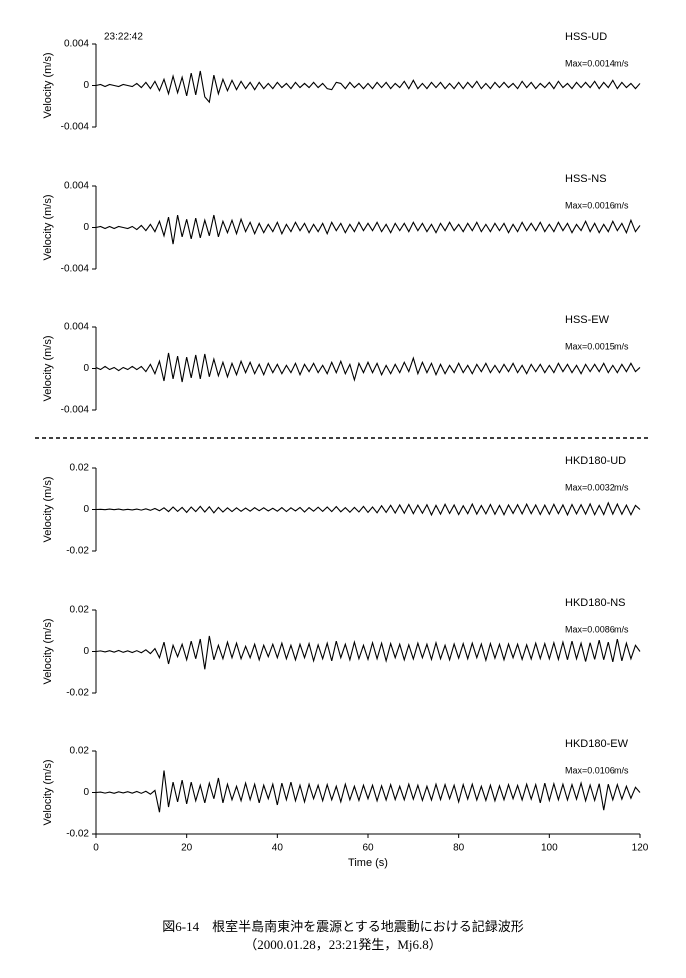 The width and height of the screenshot is (686, 978). What do you see at coordinates (590, 205) in the screenshot?
I see `max-label: Max=0.0016` at bounding box center [590, 205].